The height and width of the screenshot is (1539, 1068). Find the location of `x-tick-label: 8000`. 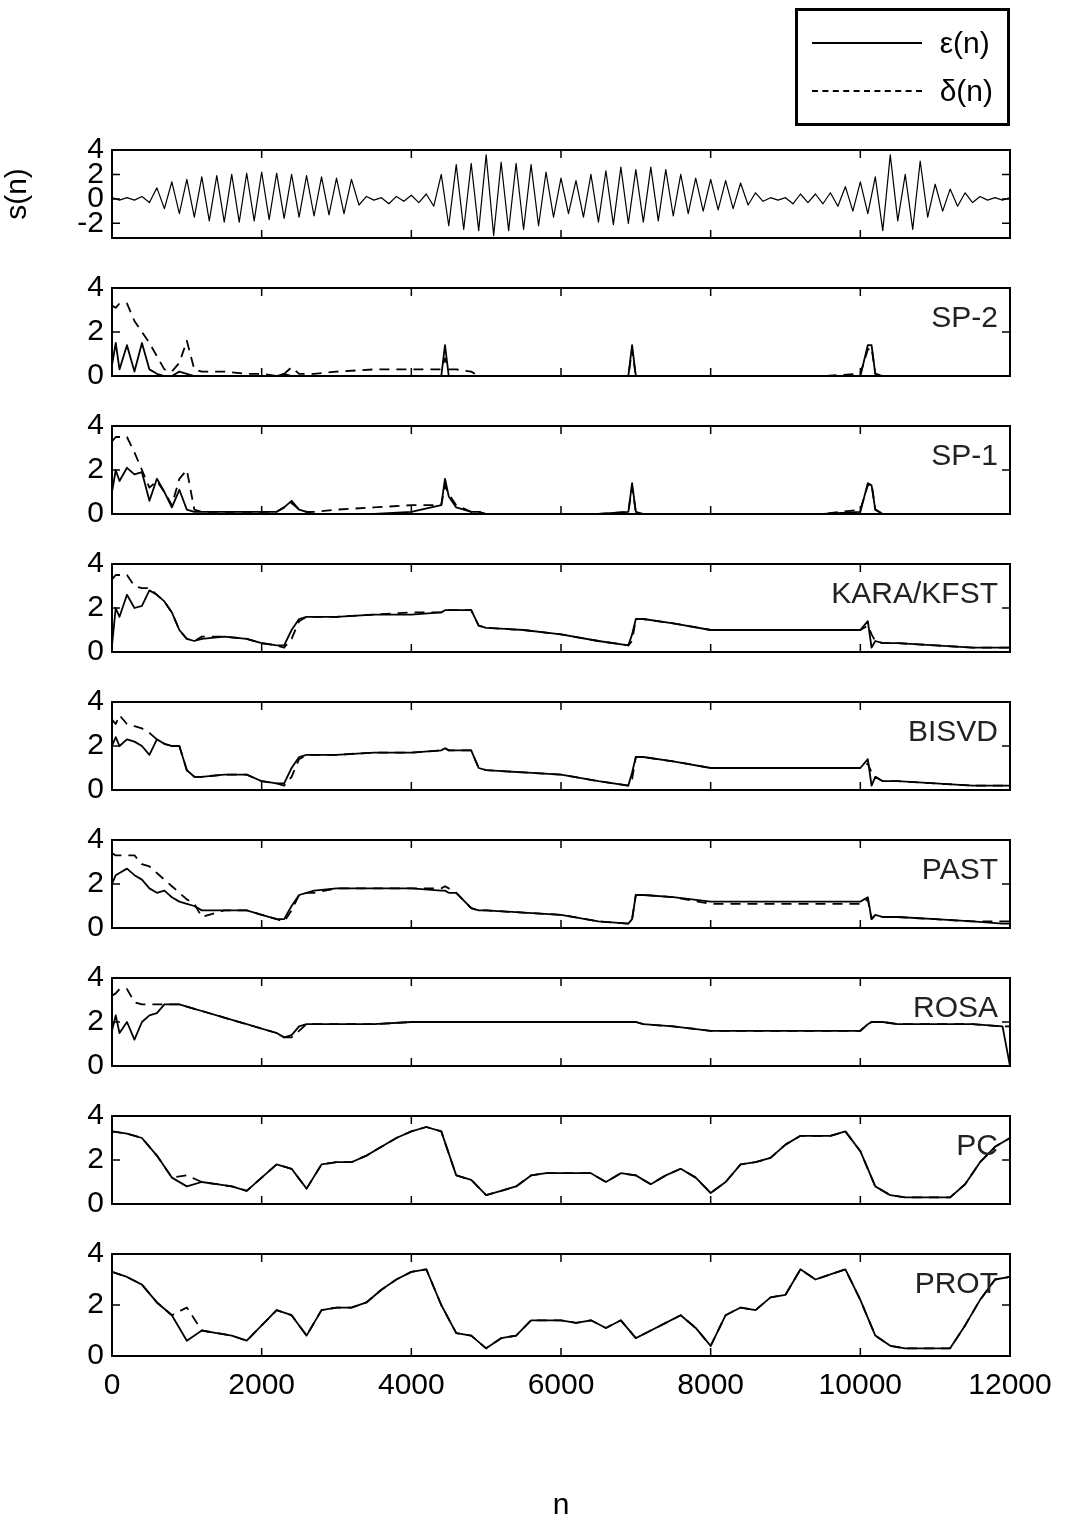

x-tick-label: 8000 is located at coordinates (711, 1384).